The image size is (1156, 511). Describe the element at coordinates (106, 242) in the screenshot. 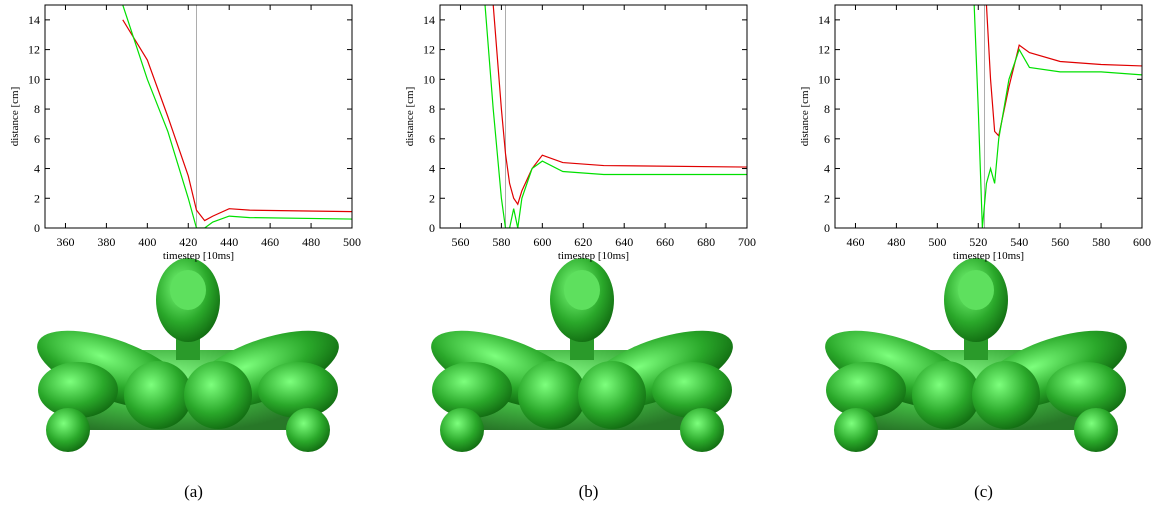

I see `x-tick-label: 380` at that location.